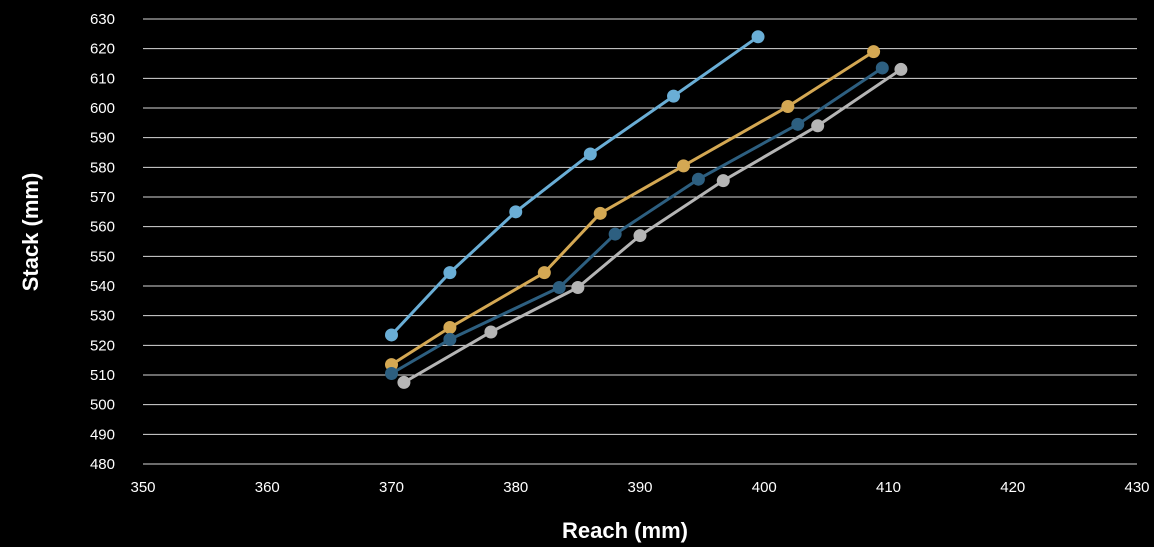  I want to click on y-tick-label: 490, so click(102, 434).